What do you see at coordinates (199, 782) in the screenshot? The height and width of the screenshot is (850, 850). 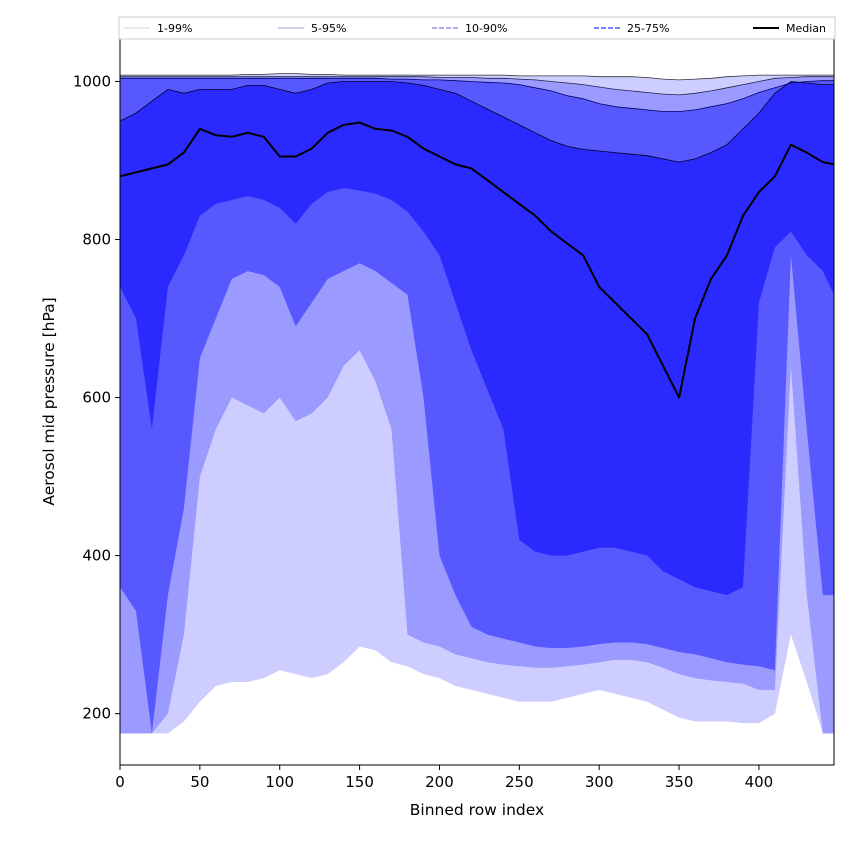 I see `x-tick-label-50: 50` at bounding box center [199, 782].